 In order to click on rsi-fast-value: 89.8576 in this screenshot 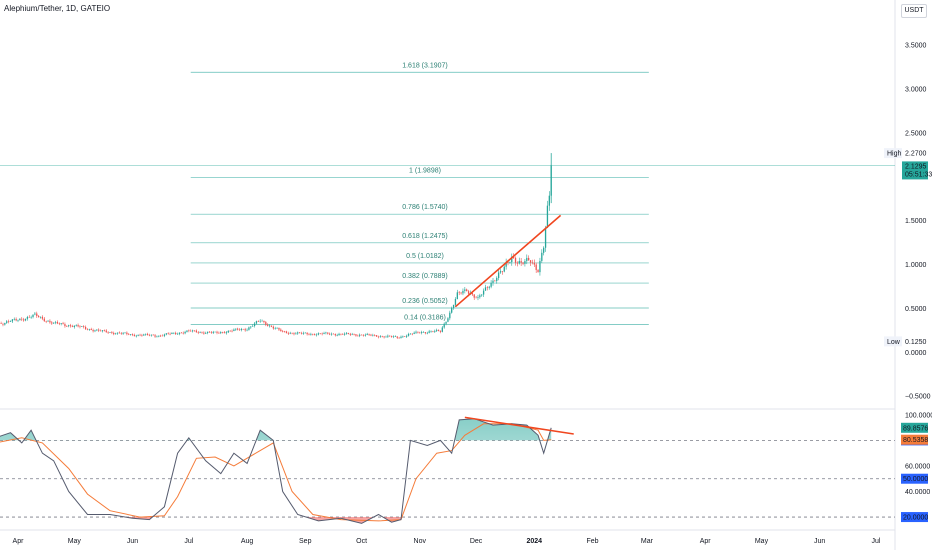, I will do `click(915, 428)`.